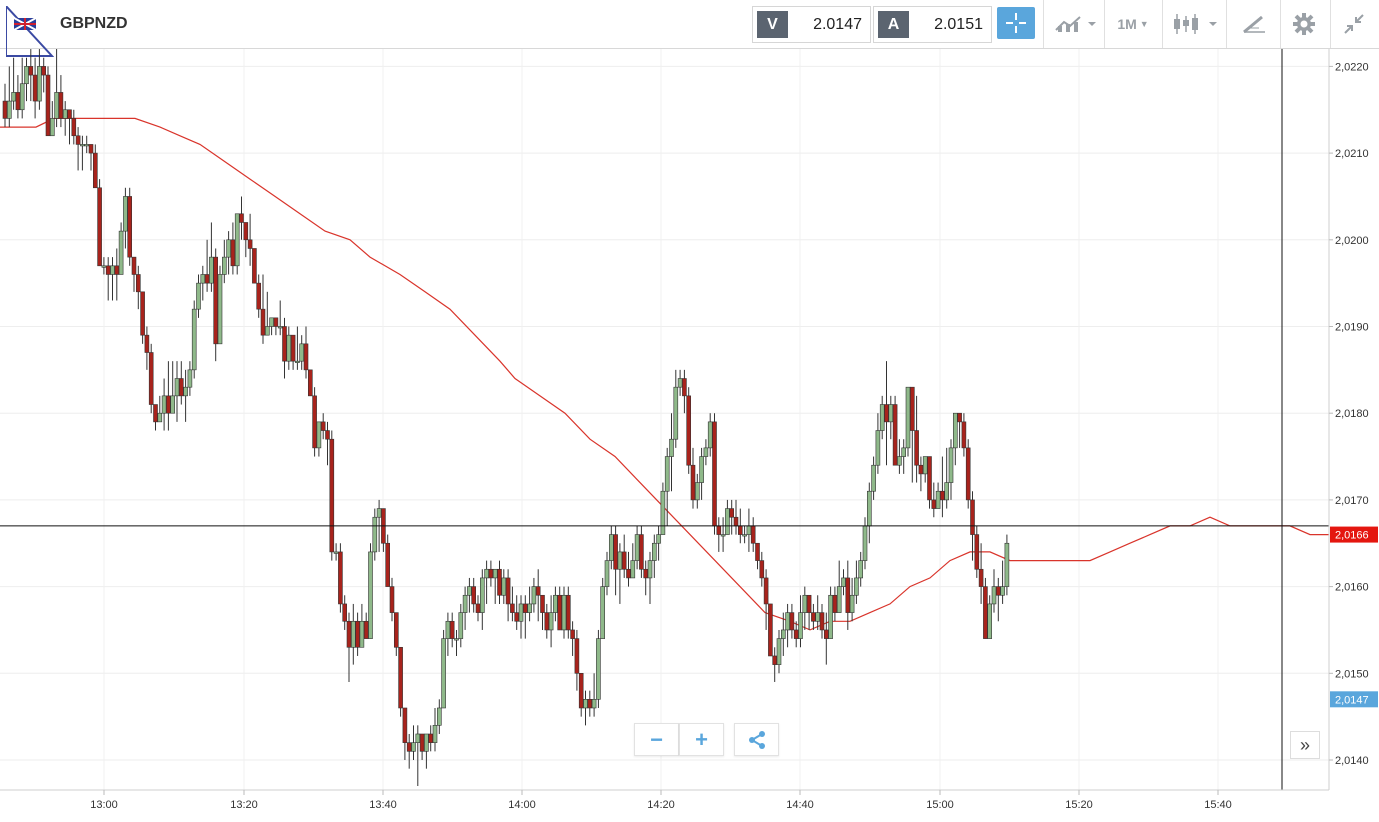  Describe the element at coordinates (1254, 23) in the screenshot. I see `draw-button` at that location.